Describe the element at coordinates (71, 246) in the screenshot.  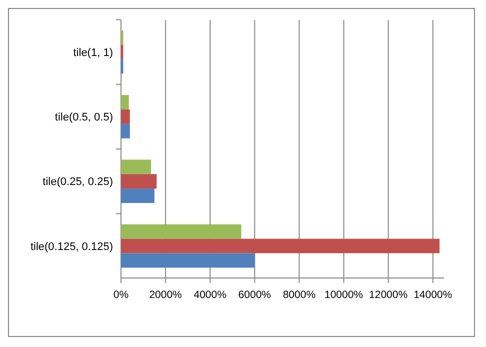
I see `y-tick-label: tile(0.125, 0.125)` at that location.